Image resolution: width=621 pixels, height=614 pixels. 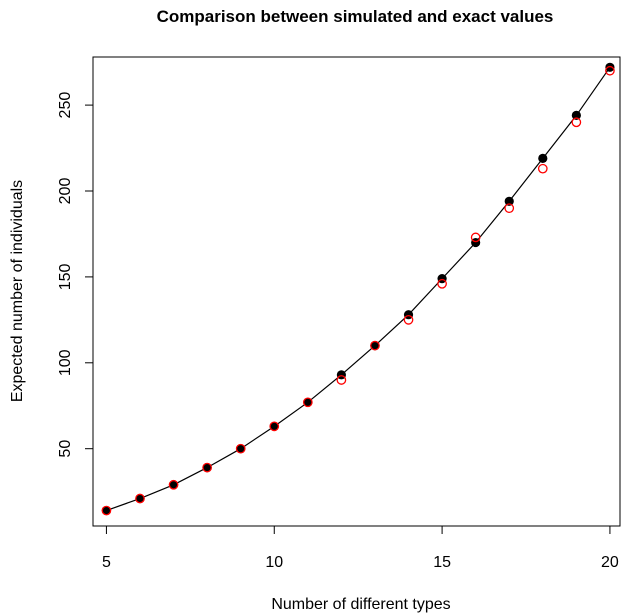 I want to click on x-tick-label: 5, so click(x=106, y=562).